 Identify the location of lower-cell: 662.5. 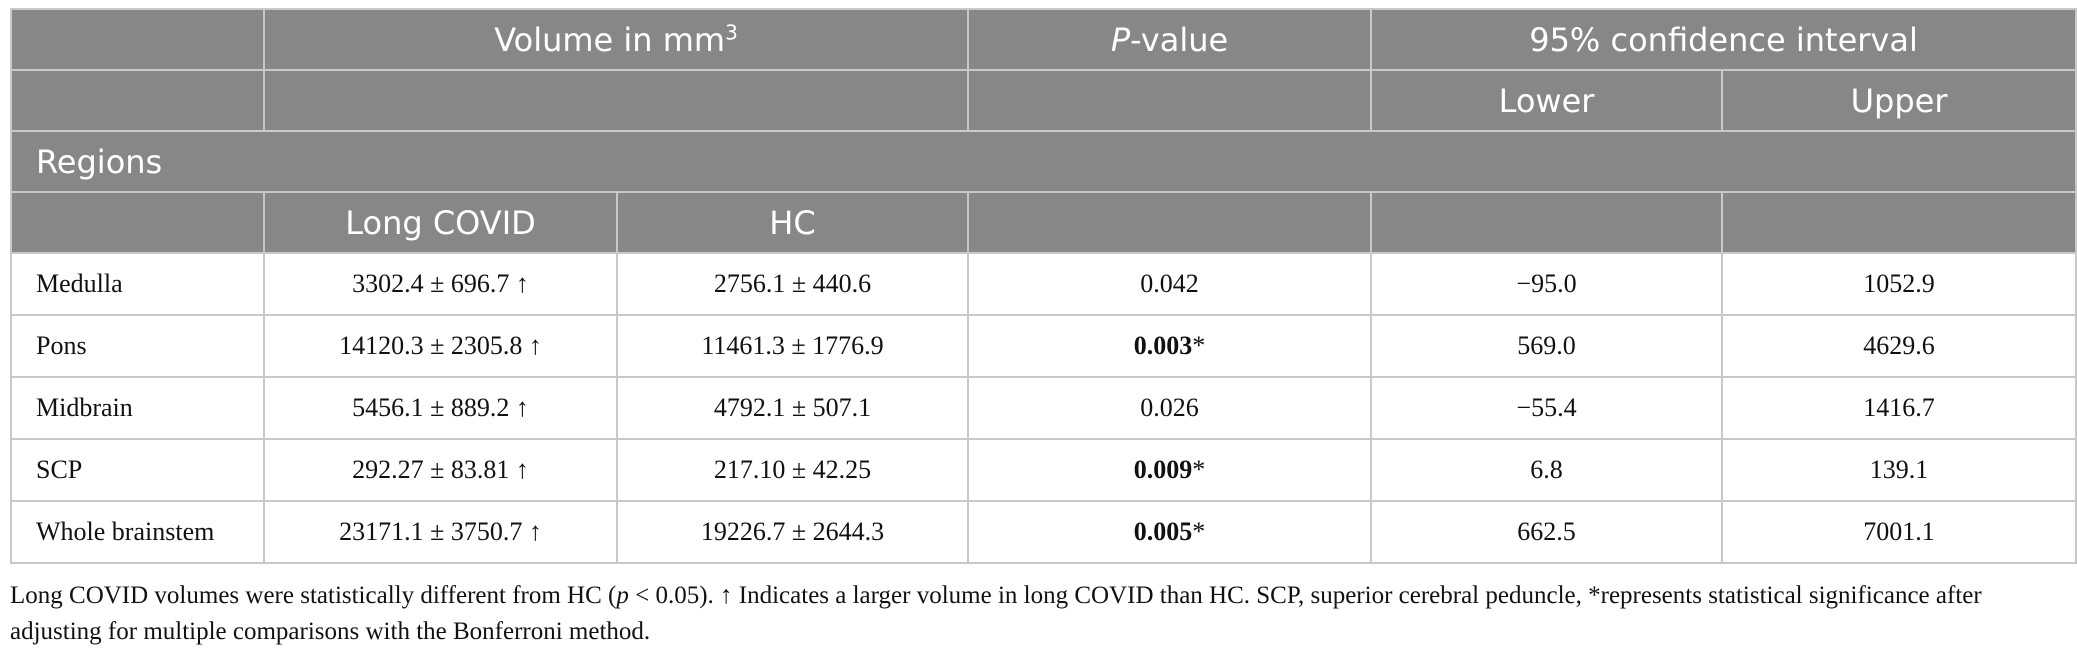
(1547, 532).